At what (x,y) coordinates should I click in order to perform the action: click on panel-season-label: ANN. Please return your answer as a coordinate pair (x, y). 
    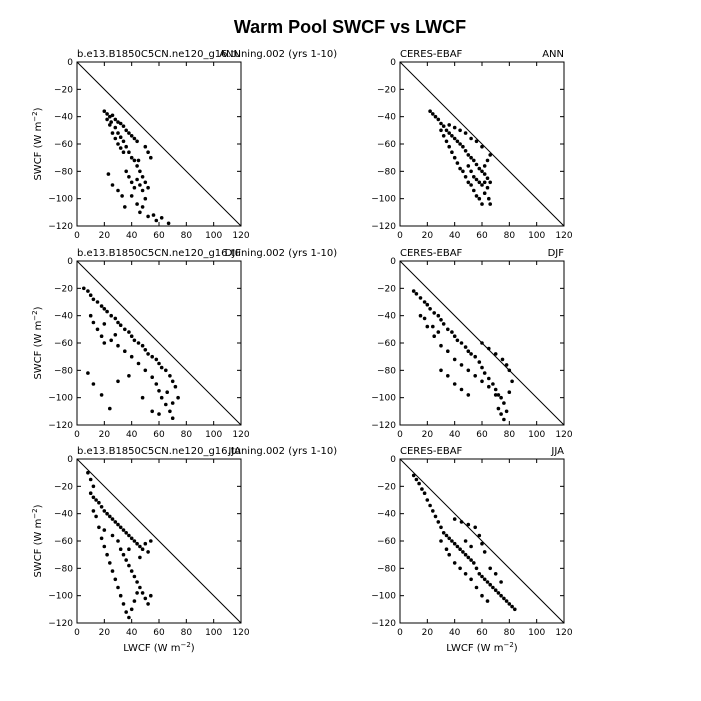
    Looking at the image, I should click on (553, 54).